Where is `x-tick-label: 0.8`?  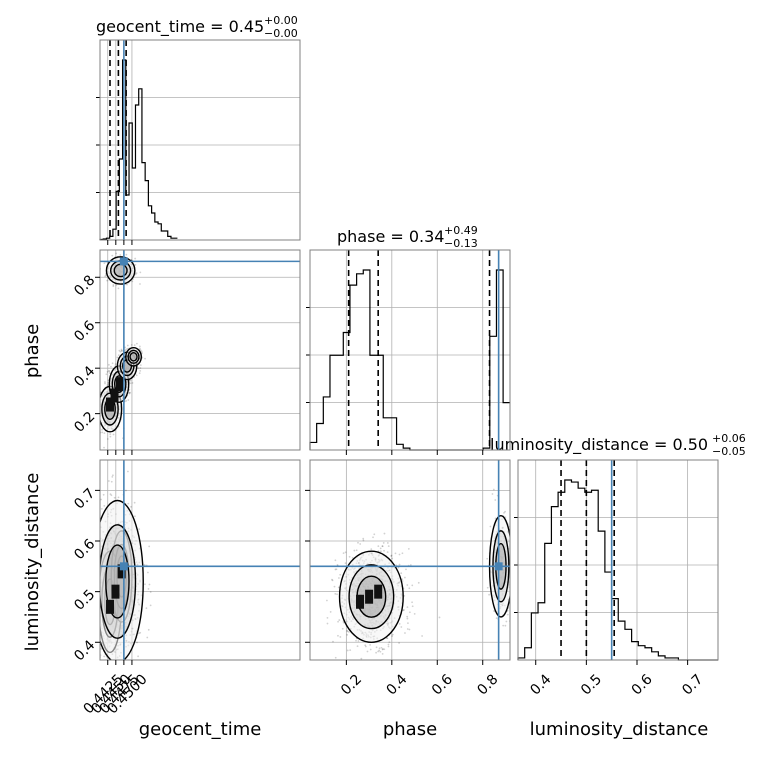
x-tick-label: 0.8 is located at coordinates (487, 684).